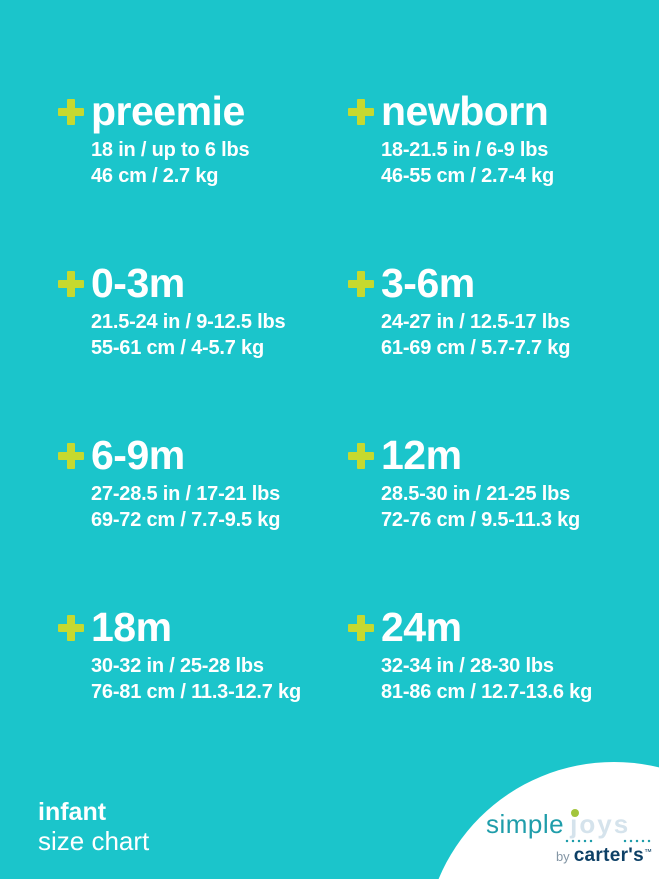 This screenshot has height=879, width=659. I want to click on size-label: newborn, so click(465, 111).